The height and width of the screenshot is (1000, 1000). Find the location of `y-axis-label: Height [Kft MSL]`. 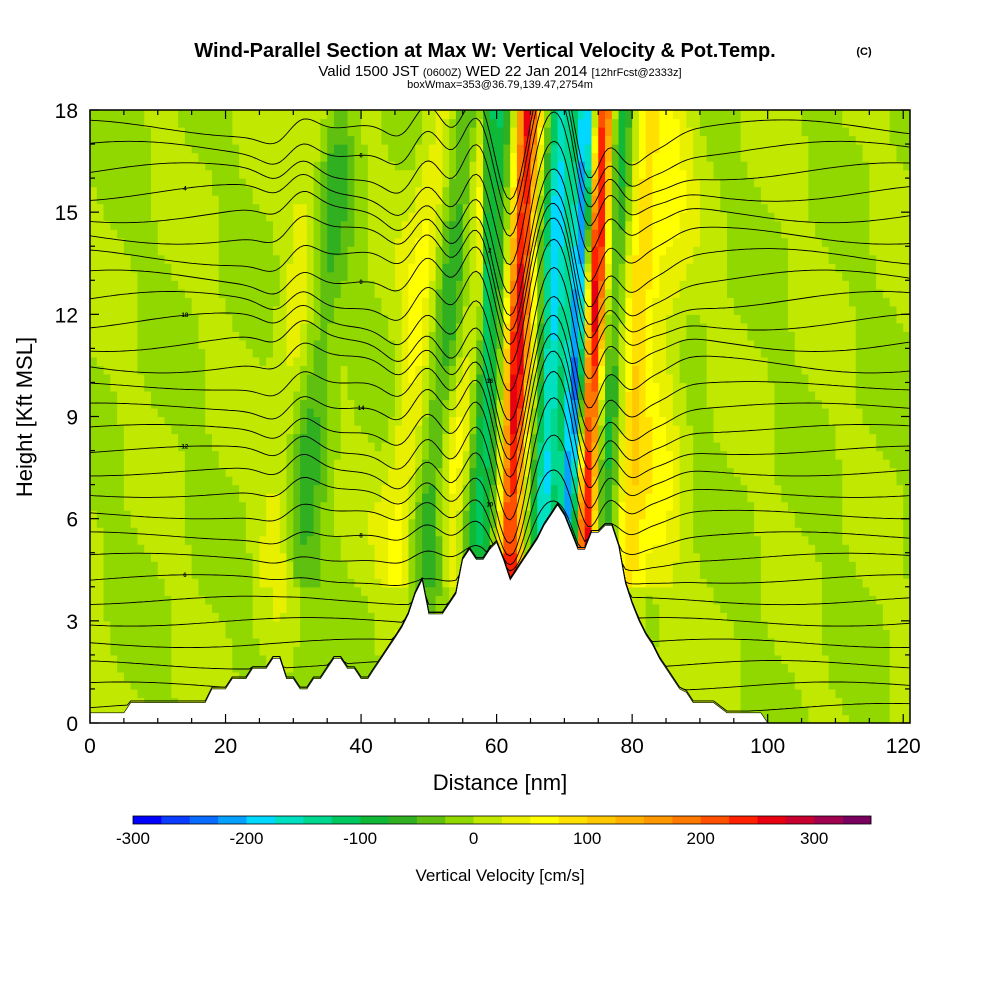

y-axis-label: Height [Kft MSL] is located at coordinates (24, 417).